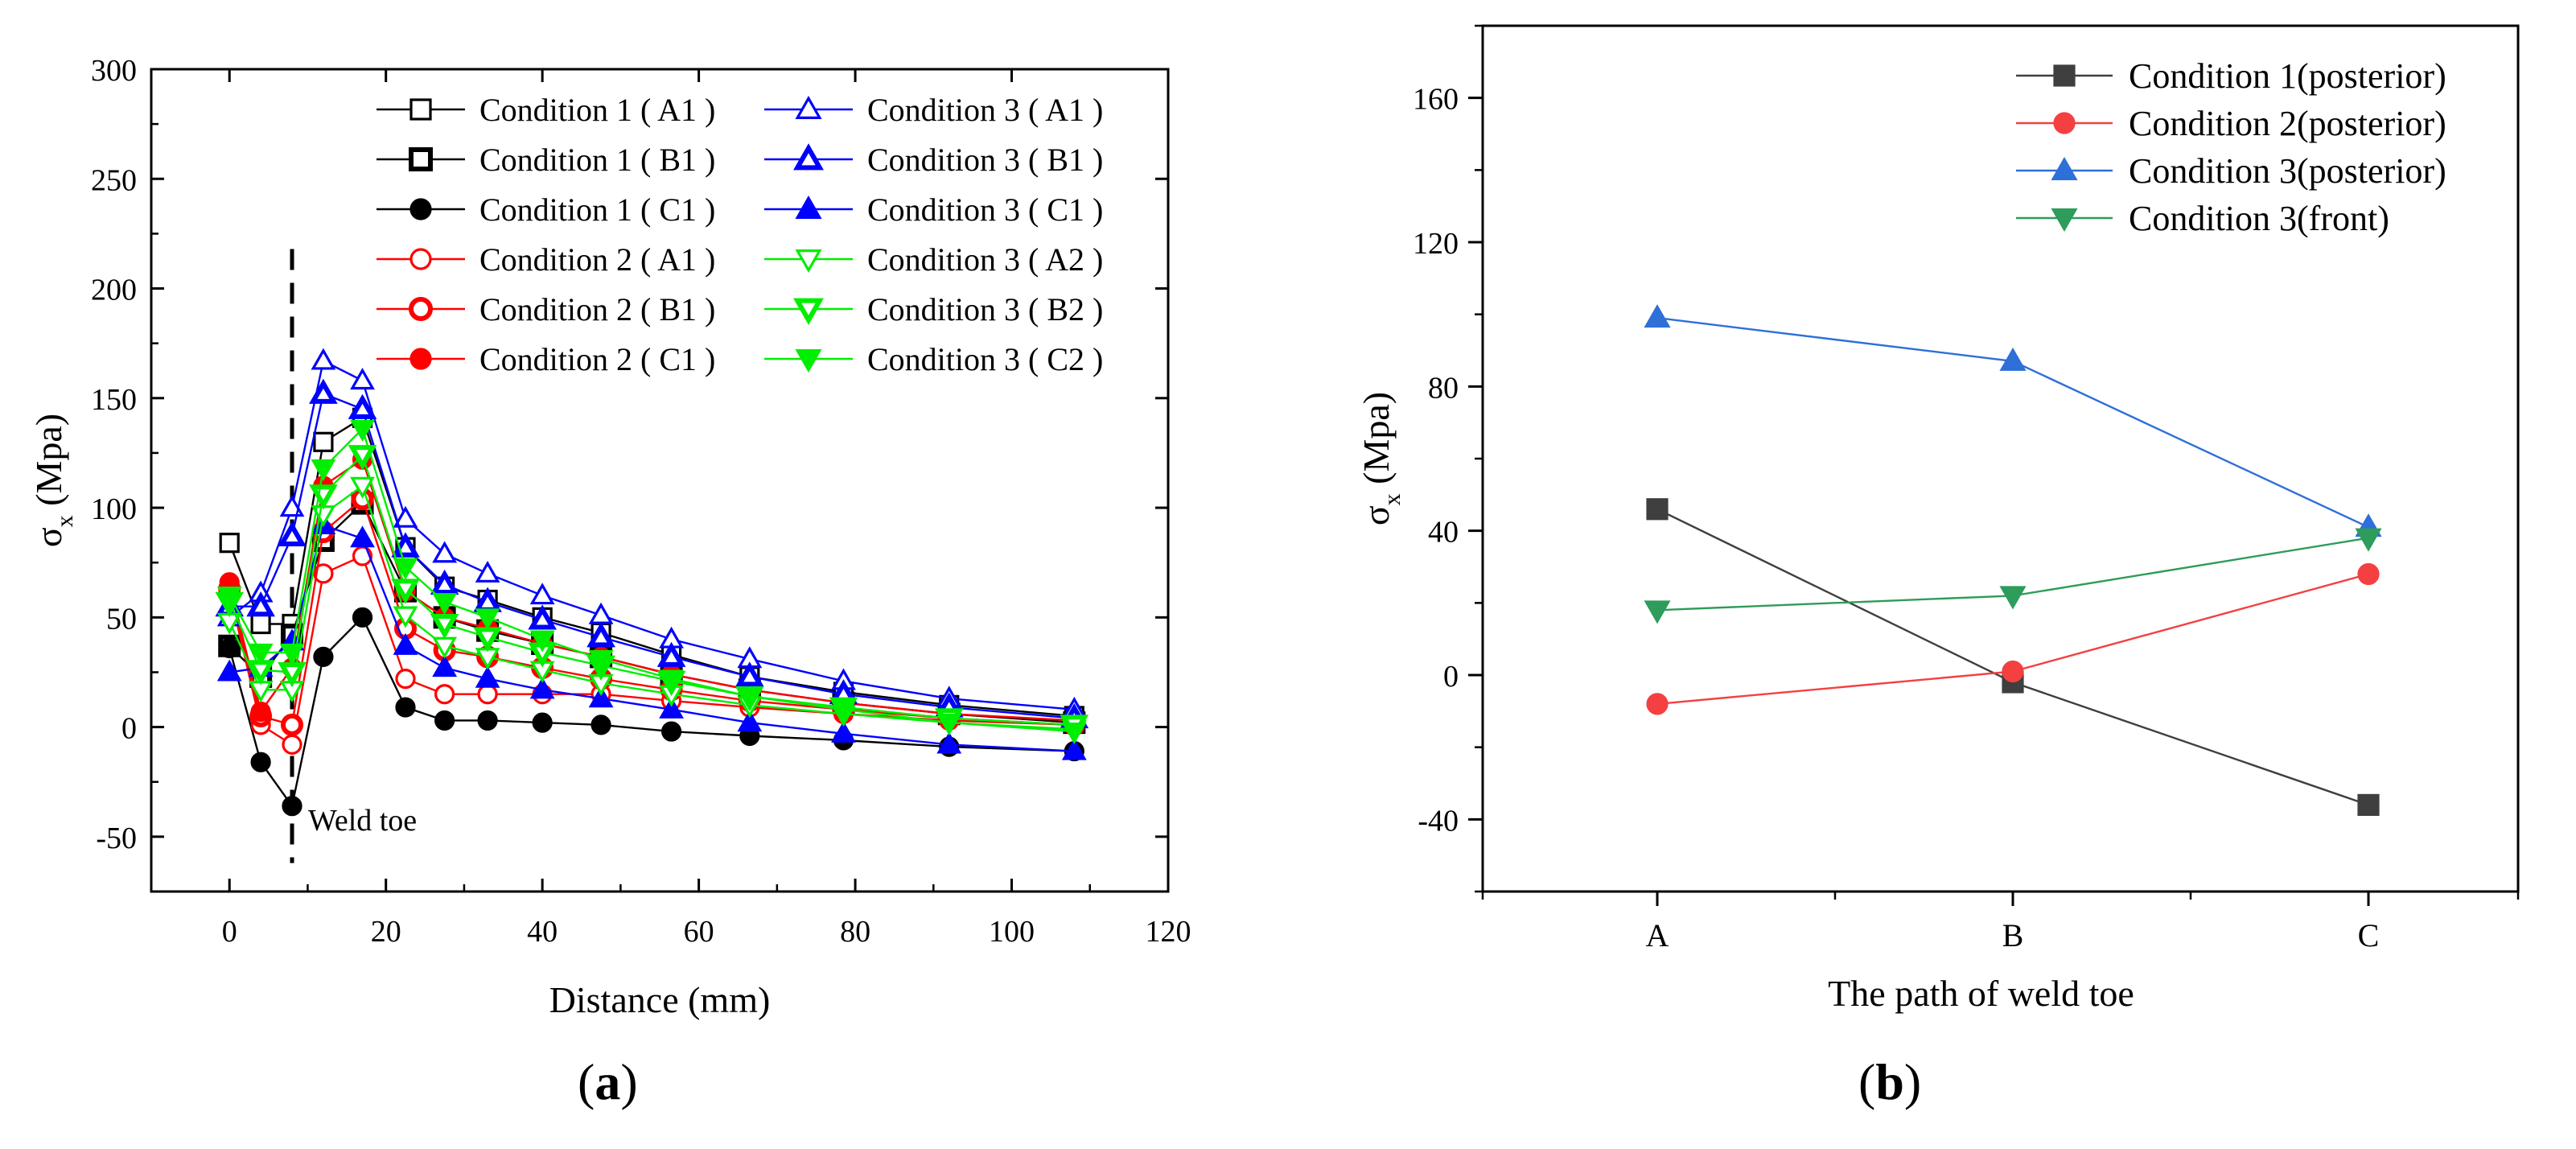 Image resolution: width=2576 pixels, height=1149 pixels. Describe the element at coordinates (1168, 932) in the screenshot. I see `chart-a-xtick-label: 120` at that location.